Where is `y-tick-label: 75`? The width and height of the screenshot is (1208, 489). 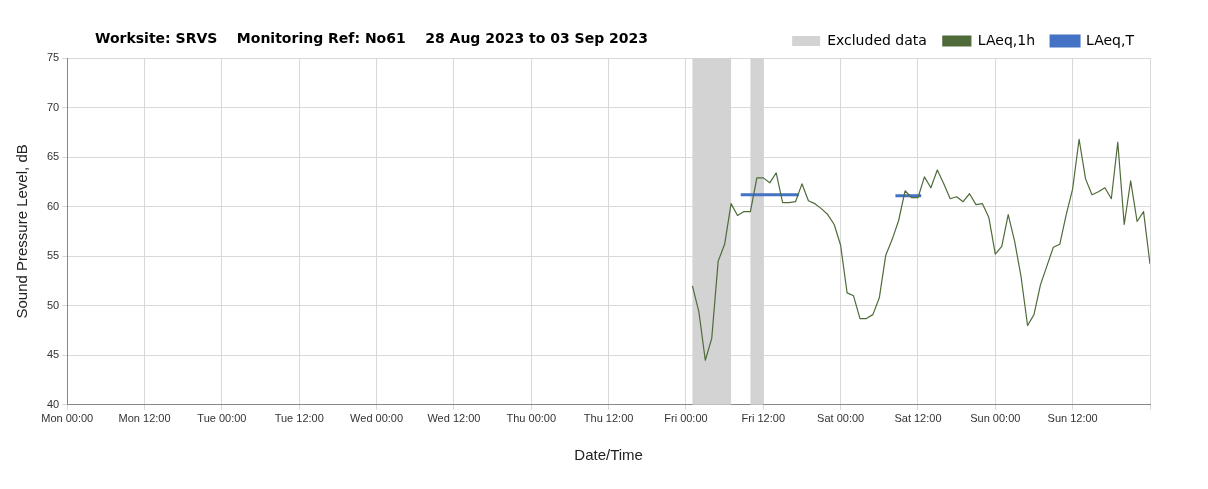
y-tick-label: 75 is located at coordinates (53, 57).